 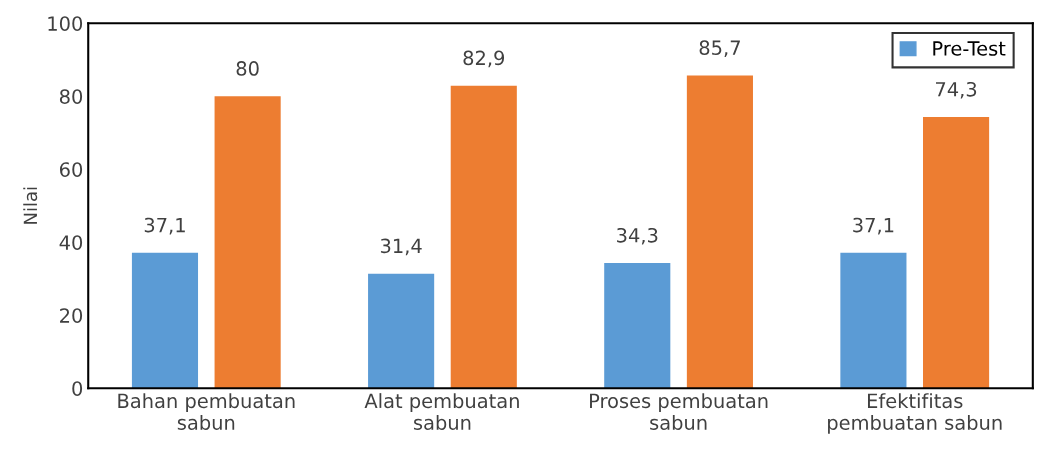 I want to click on data-label: 80, so click(x=247, y=68).